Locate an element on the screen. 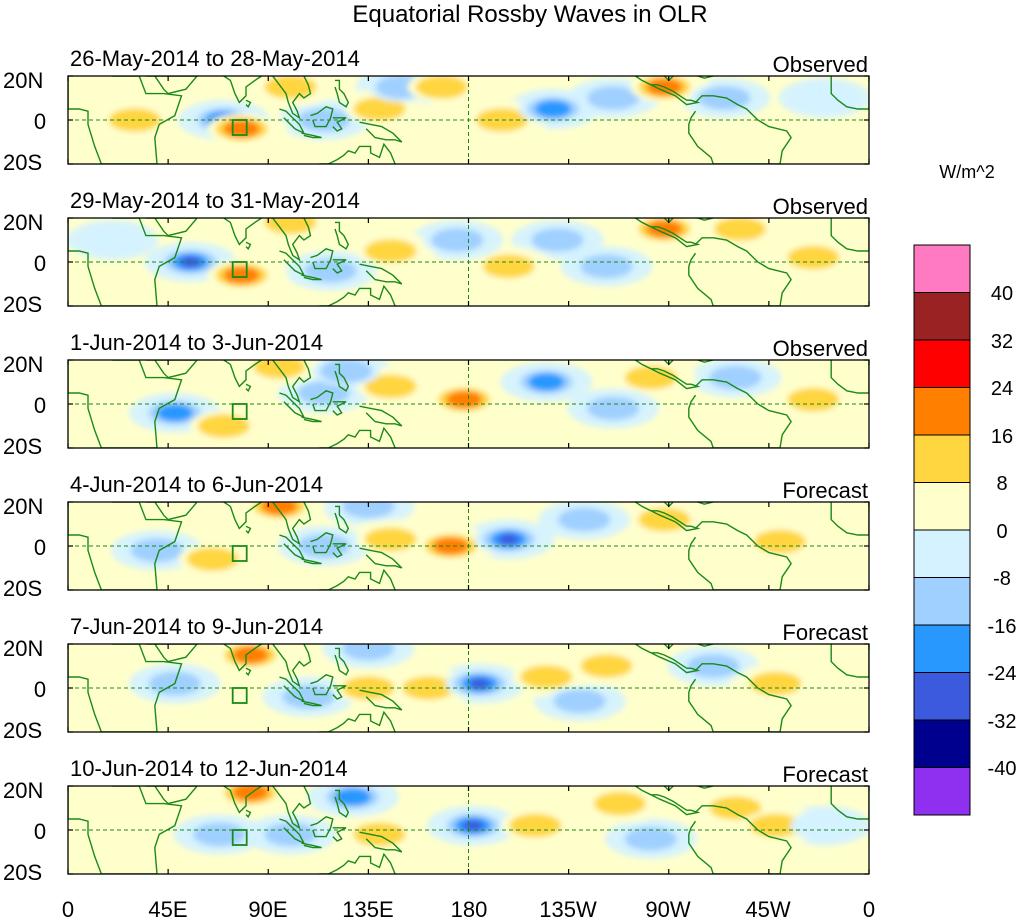 The image size is (1021, 922). panel-date-range: 4-Jun-2014 to 6-Jun-2014 is located at coordinates (196, 484).